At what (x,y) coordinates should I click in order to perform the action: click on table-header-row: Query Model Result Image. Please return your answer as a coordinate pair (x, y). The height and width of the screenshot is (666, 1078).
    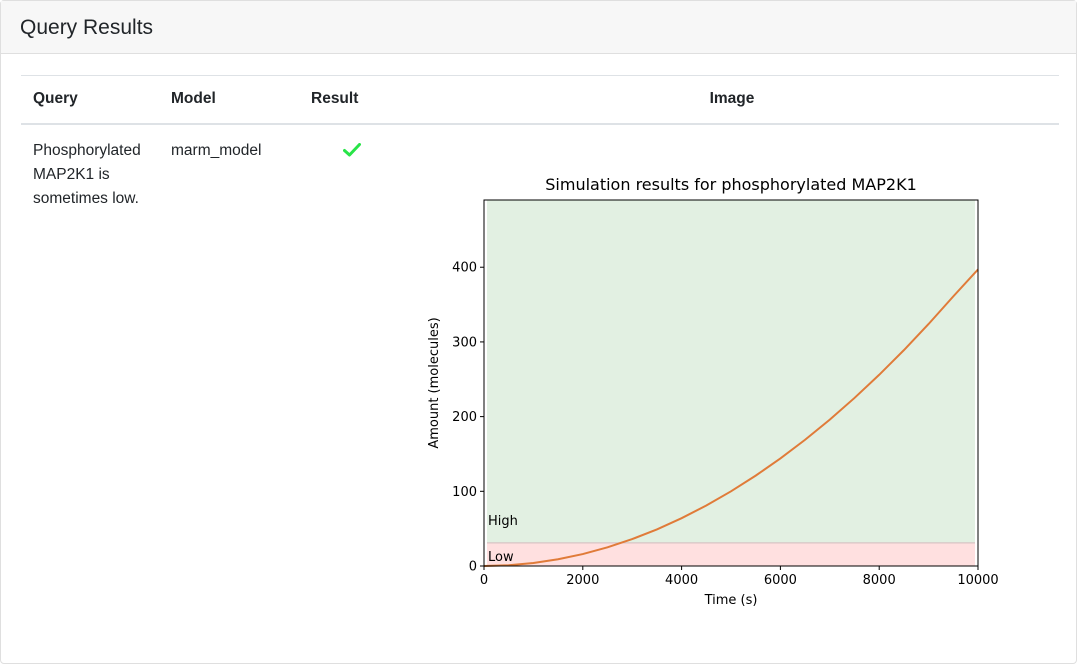
    Looking at the image, I should click on (540, 100).